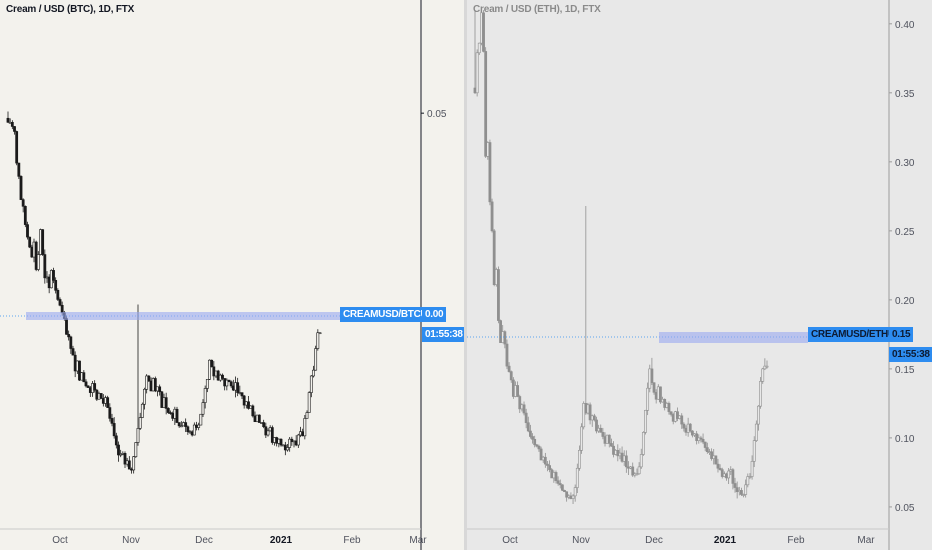 This screenshot has width=932, height=550. Describe the element at coordinates (905, 94) in the screenshot. I see `y-tick-label: 0.35` at that location.